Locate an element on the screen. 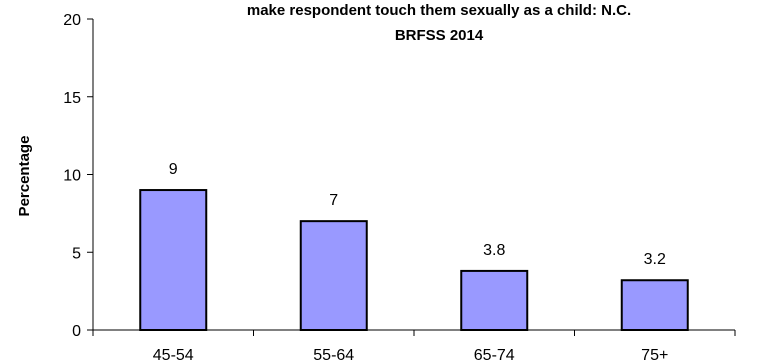 This screenshot has height=364, width=759. data-label: 9 is located at coordinates (173, 169).